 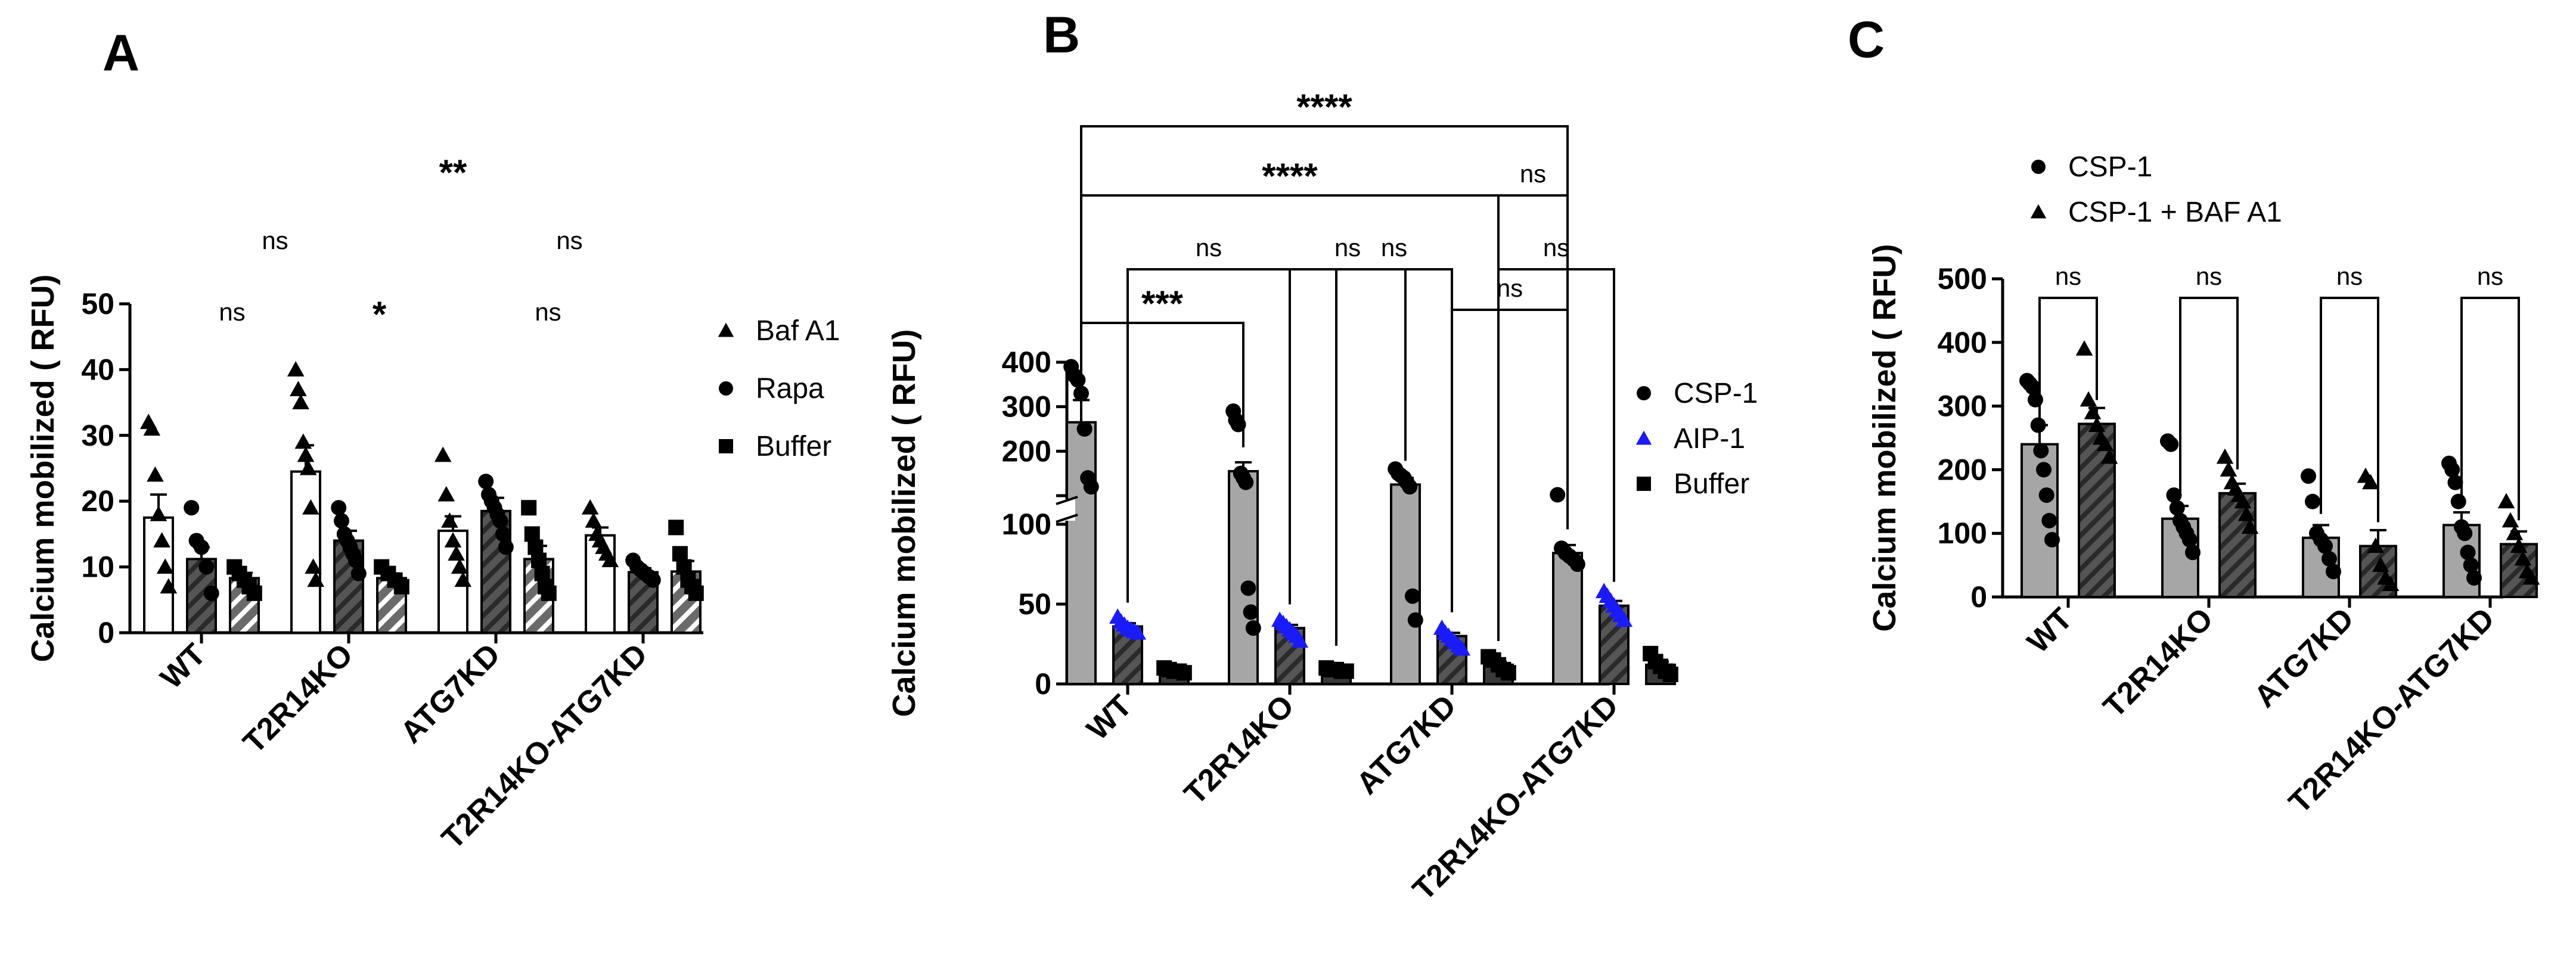 What do you see at coordinates (97, 435) in the screenshot?
I see `y-tick-label: 30` at bounding box center [97, 435].